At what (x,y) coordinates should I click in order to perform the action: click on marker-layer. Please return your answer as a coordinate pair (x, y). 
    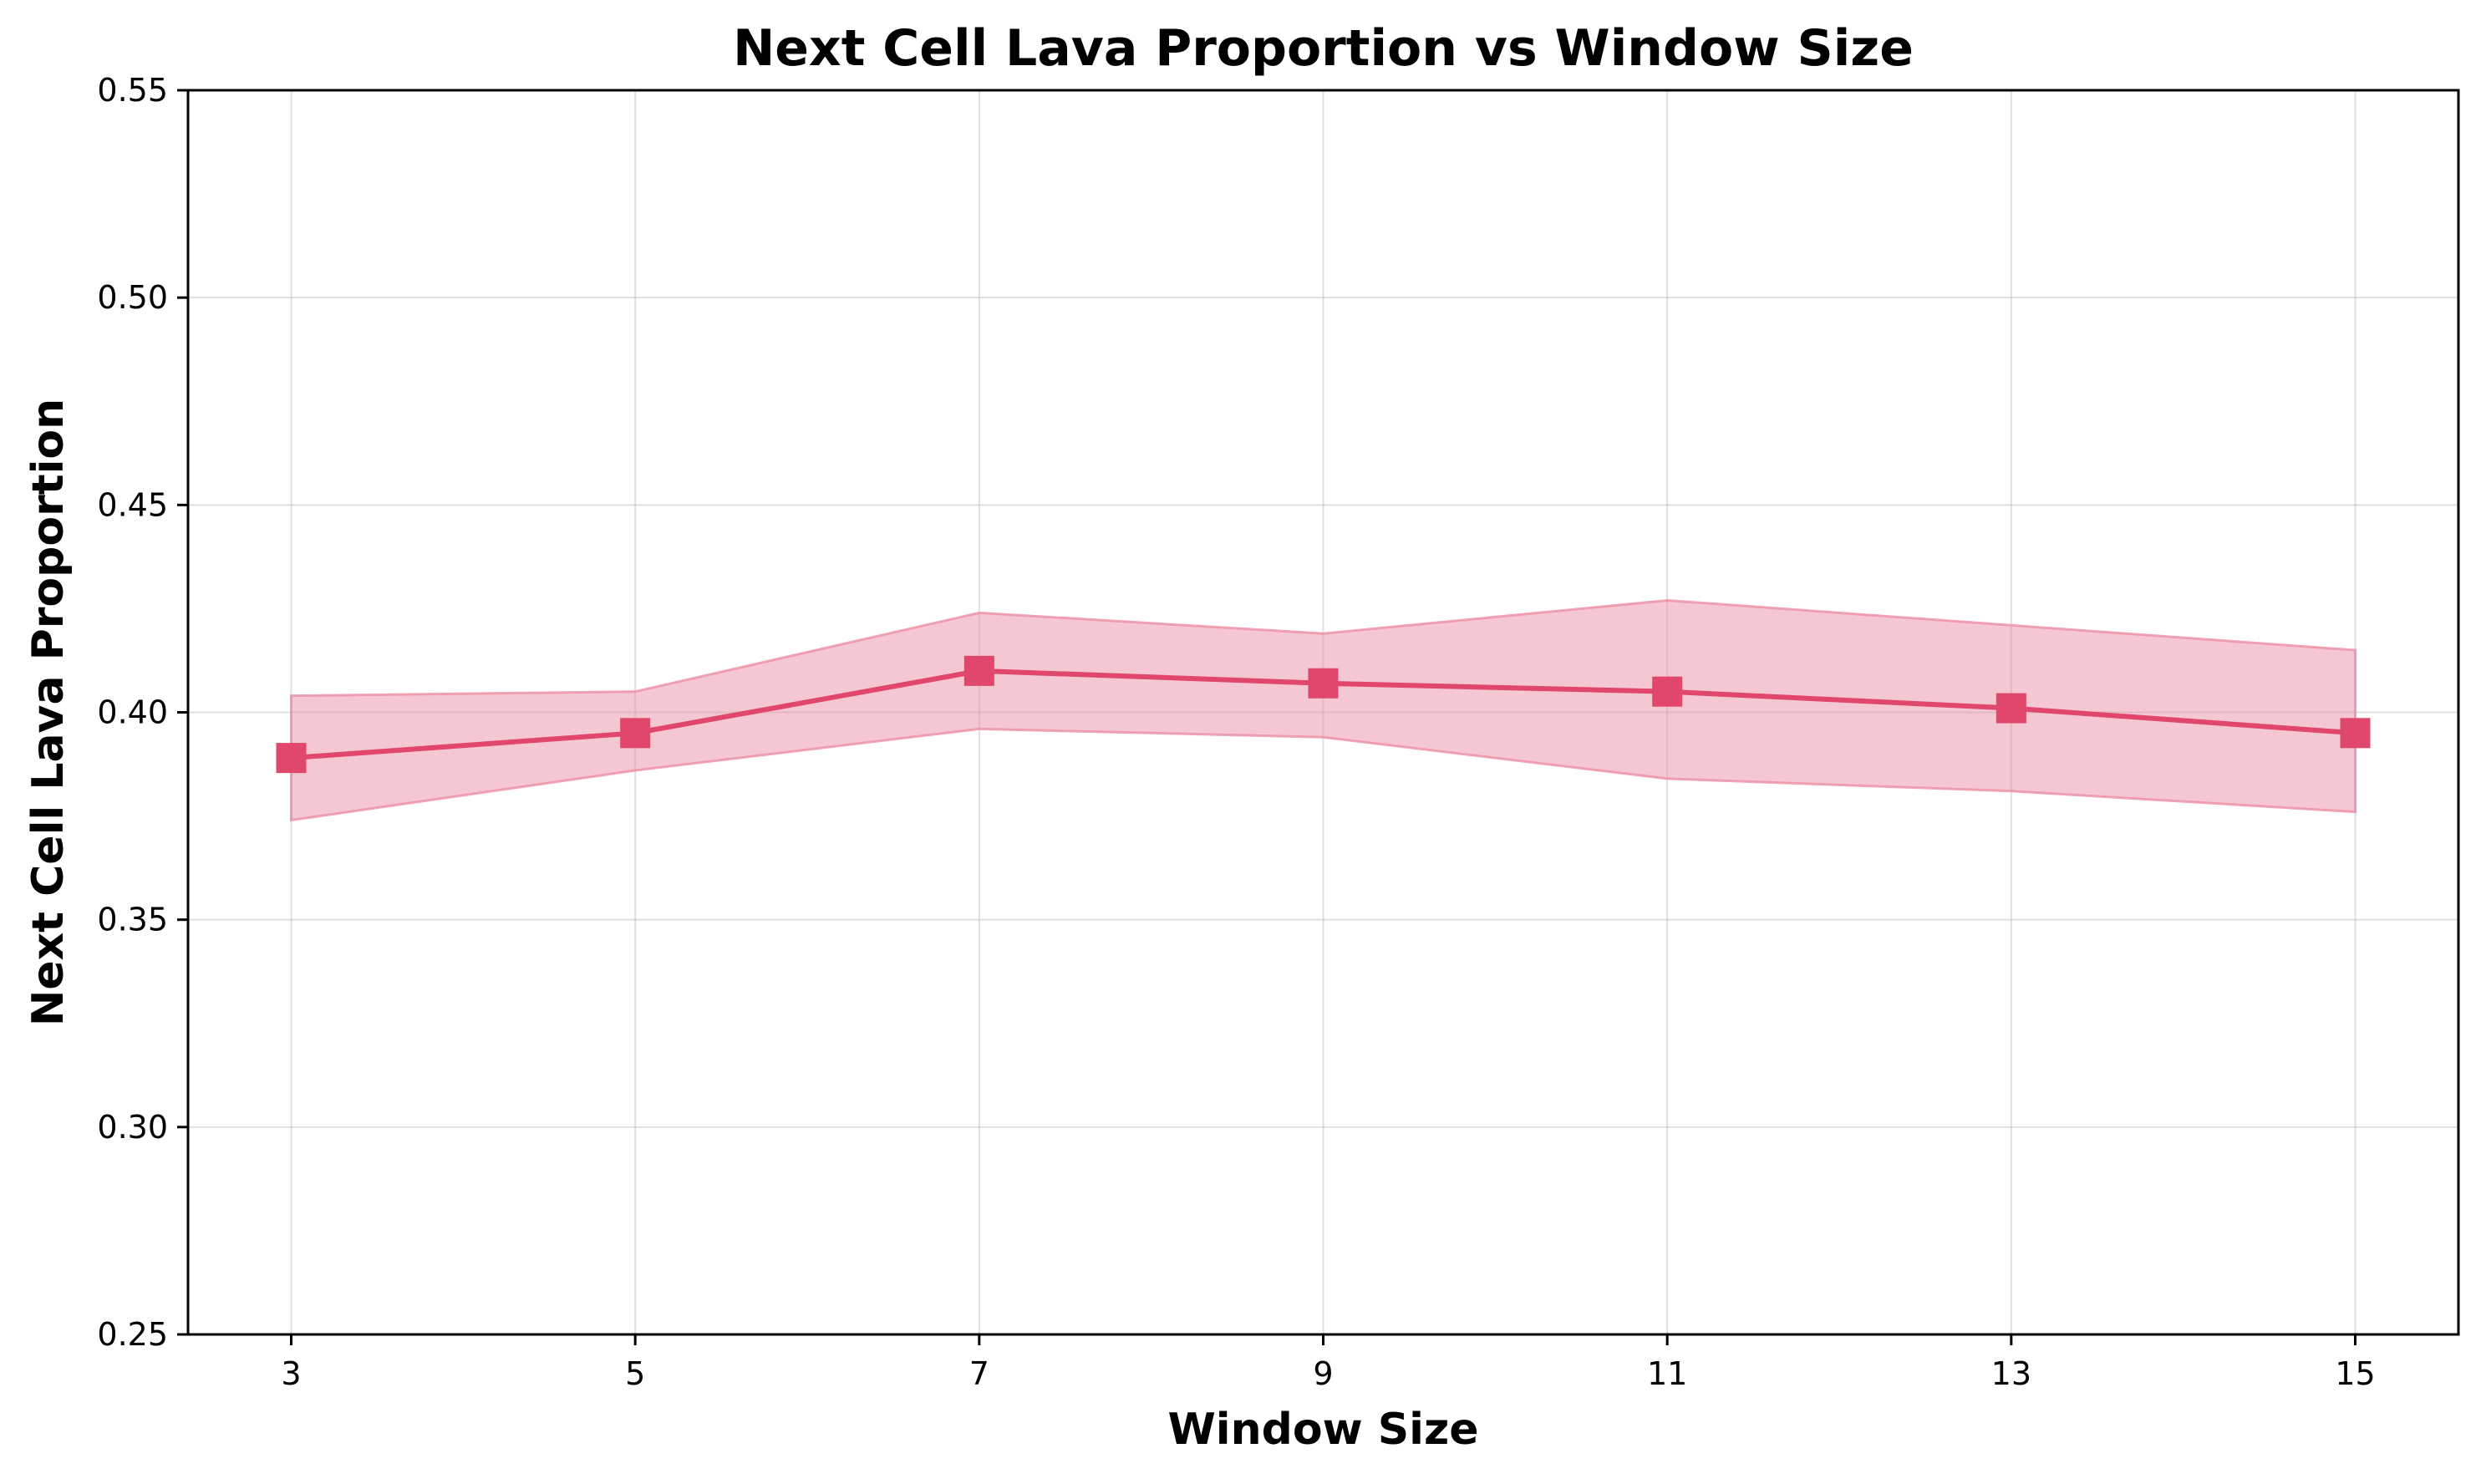
    Looking at the image, I should click on (1323, 714).